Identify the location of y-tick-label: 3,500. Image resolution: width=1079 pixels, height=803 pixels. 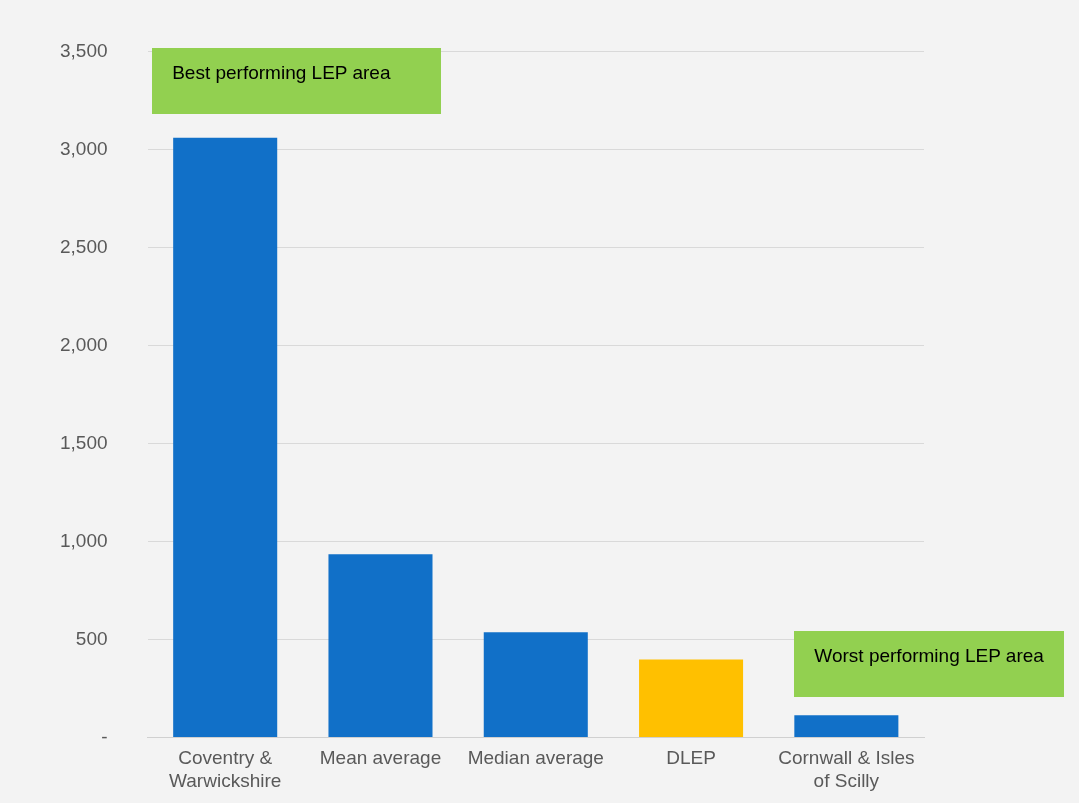
(84, 50).